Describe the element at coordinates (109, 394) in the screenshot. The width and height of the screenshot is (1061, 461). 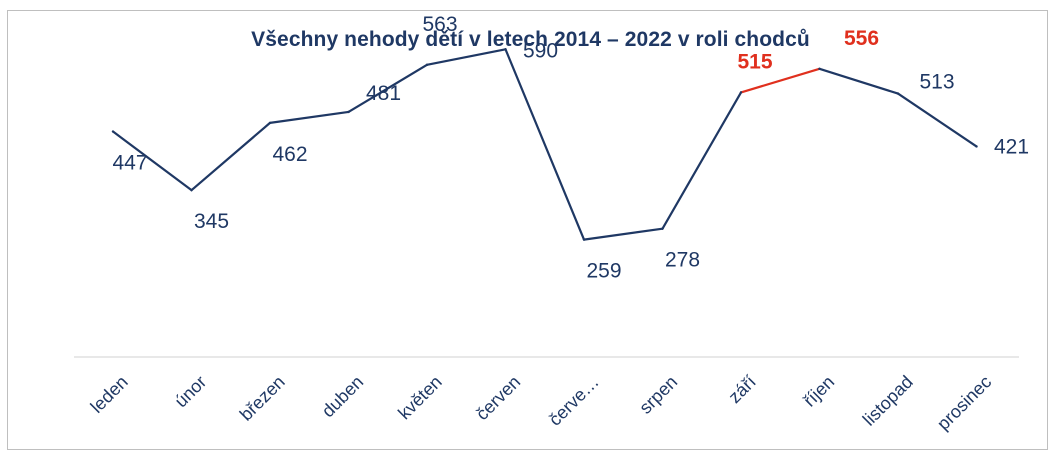
I see `x-tick-label: leden` at that location.